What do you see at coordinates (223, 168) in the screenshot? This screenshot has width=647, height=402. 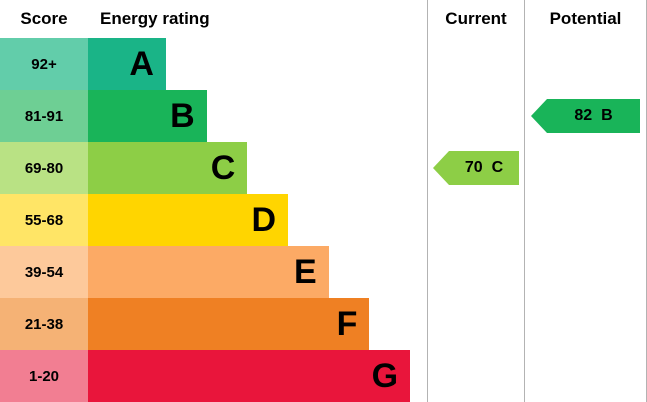 I see `band-letter-c: C` at bounding box center [223, 168].